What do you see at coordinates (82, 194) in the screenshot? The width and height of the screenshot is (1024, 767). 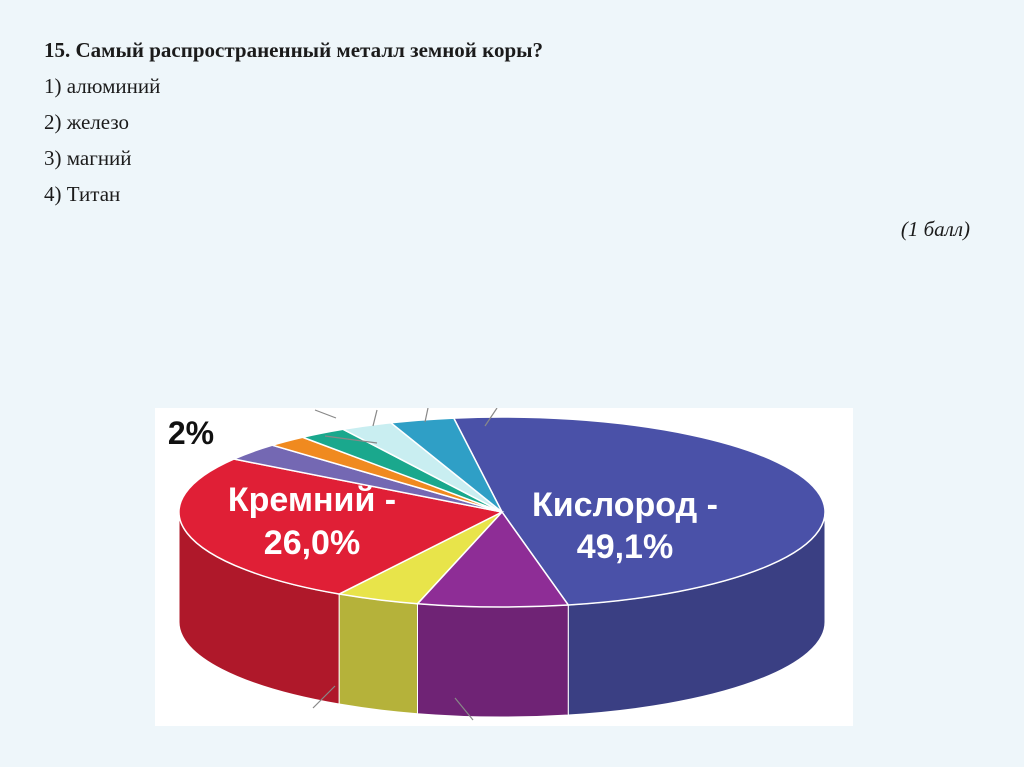 I see `answer-option-4: 4) Титан` at bounding box center [82, 194].